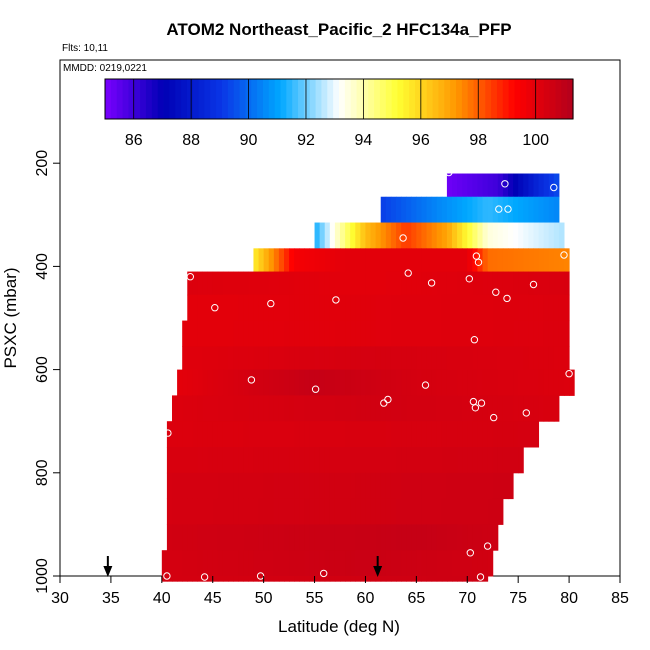 The height and width of the screenshot is (650, 650). Describe the element at coordinates (85, 48) in the screenshot. I see `flights-label: Flts: 10,11` at that location.